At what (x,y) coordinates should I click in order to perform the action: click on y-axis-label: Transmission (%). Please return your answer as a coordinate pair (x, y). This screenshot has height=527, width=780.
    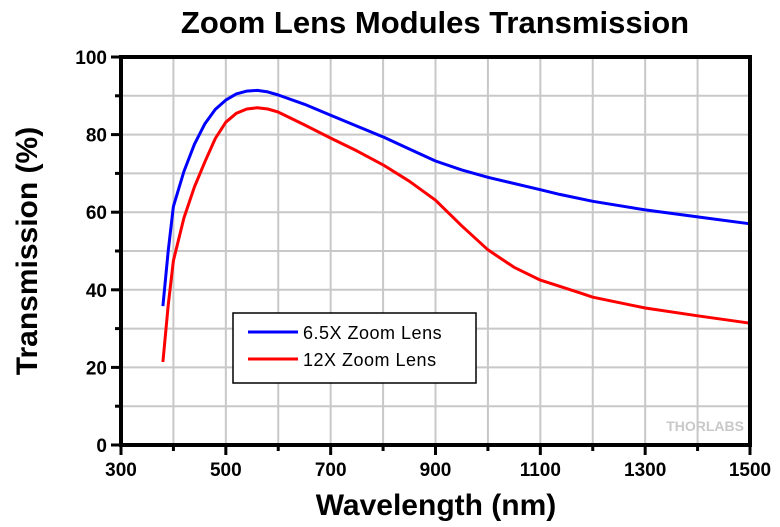
    Looking at the image, I should click on (27, 251).